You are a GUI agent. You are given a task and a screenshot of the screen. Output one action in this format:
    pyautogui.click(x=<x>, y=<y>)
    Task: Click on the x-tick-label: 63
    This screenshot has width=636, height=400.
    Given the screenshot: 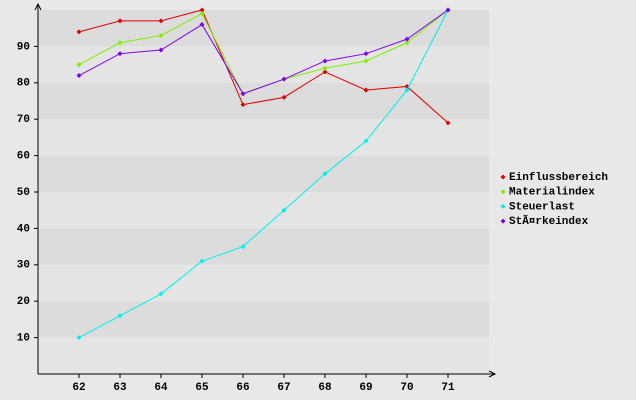 What is the action you would take?
    pyautogui.click(x=120, y=388)
    